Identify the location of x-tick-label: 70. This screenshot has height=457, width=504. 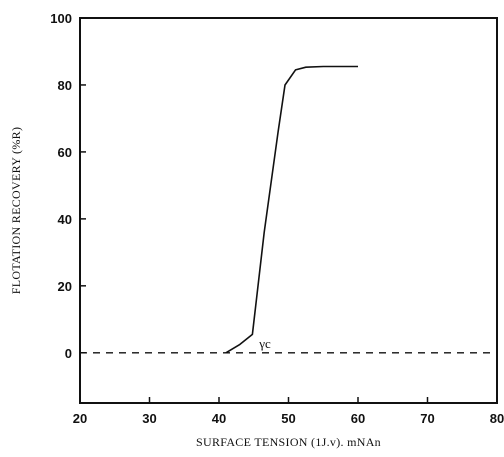
(427, 418).